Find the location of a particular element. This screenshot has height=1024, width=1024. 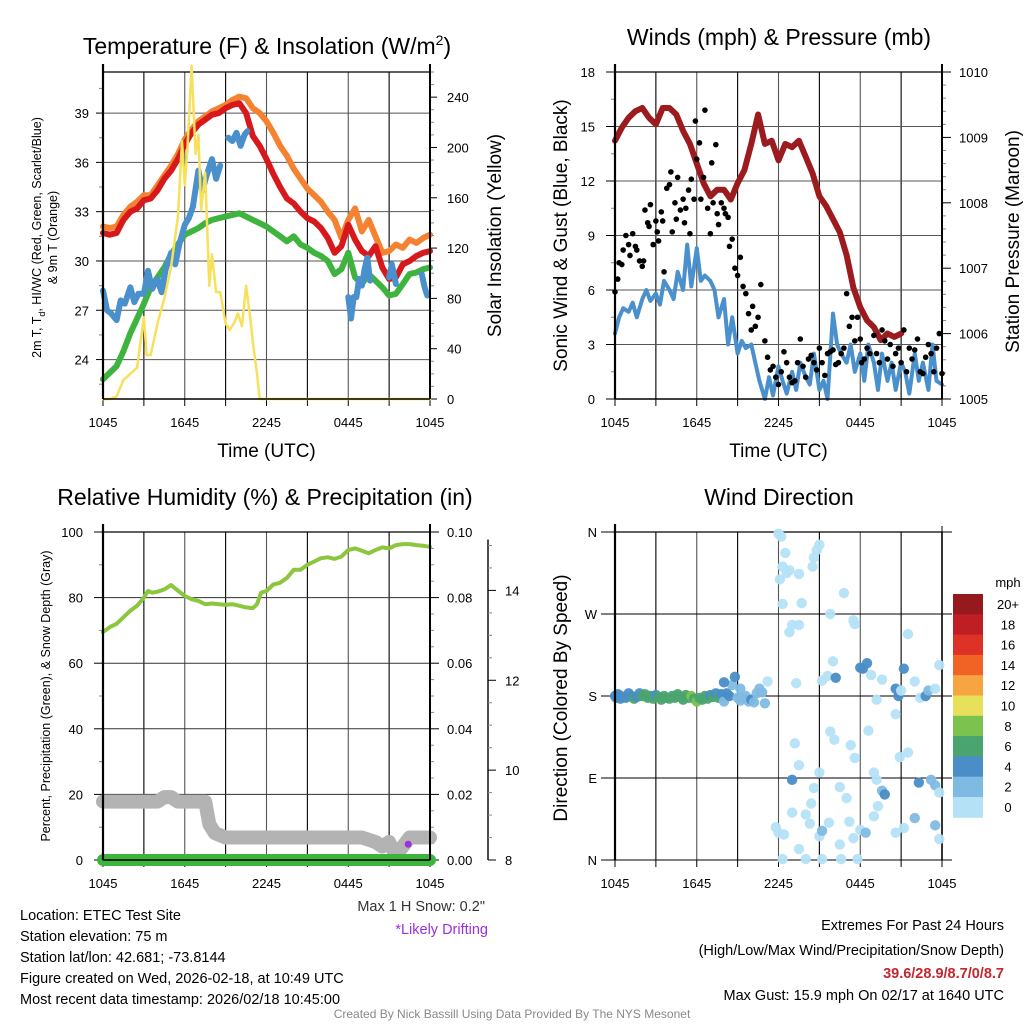

colorbar-label: 6 is located at coordinates (1007, 746).